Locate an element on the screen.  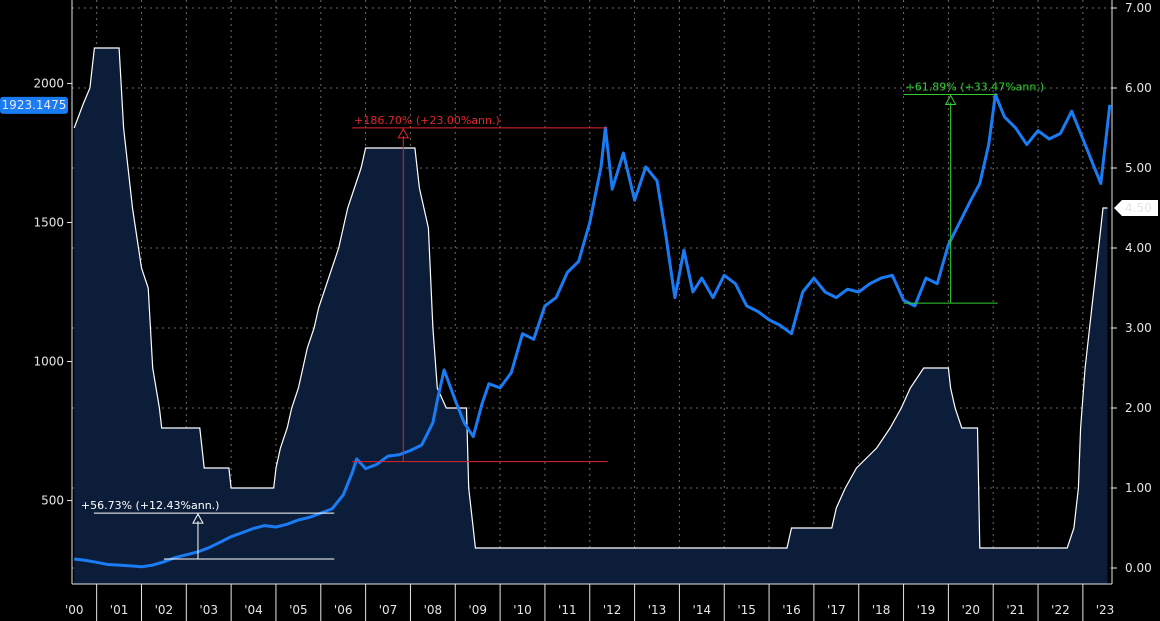
annotation-label: +61.89% (+33.47%ann.) is located at coordinates (975, 87).